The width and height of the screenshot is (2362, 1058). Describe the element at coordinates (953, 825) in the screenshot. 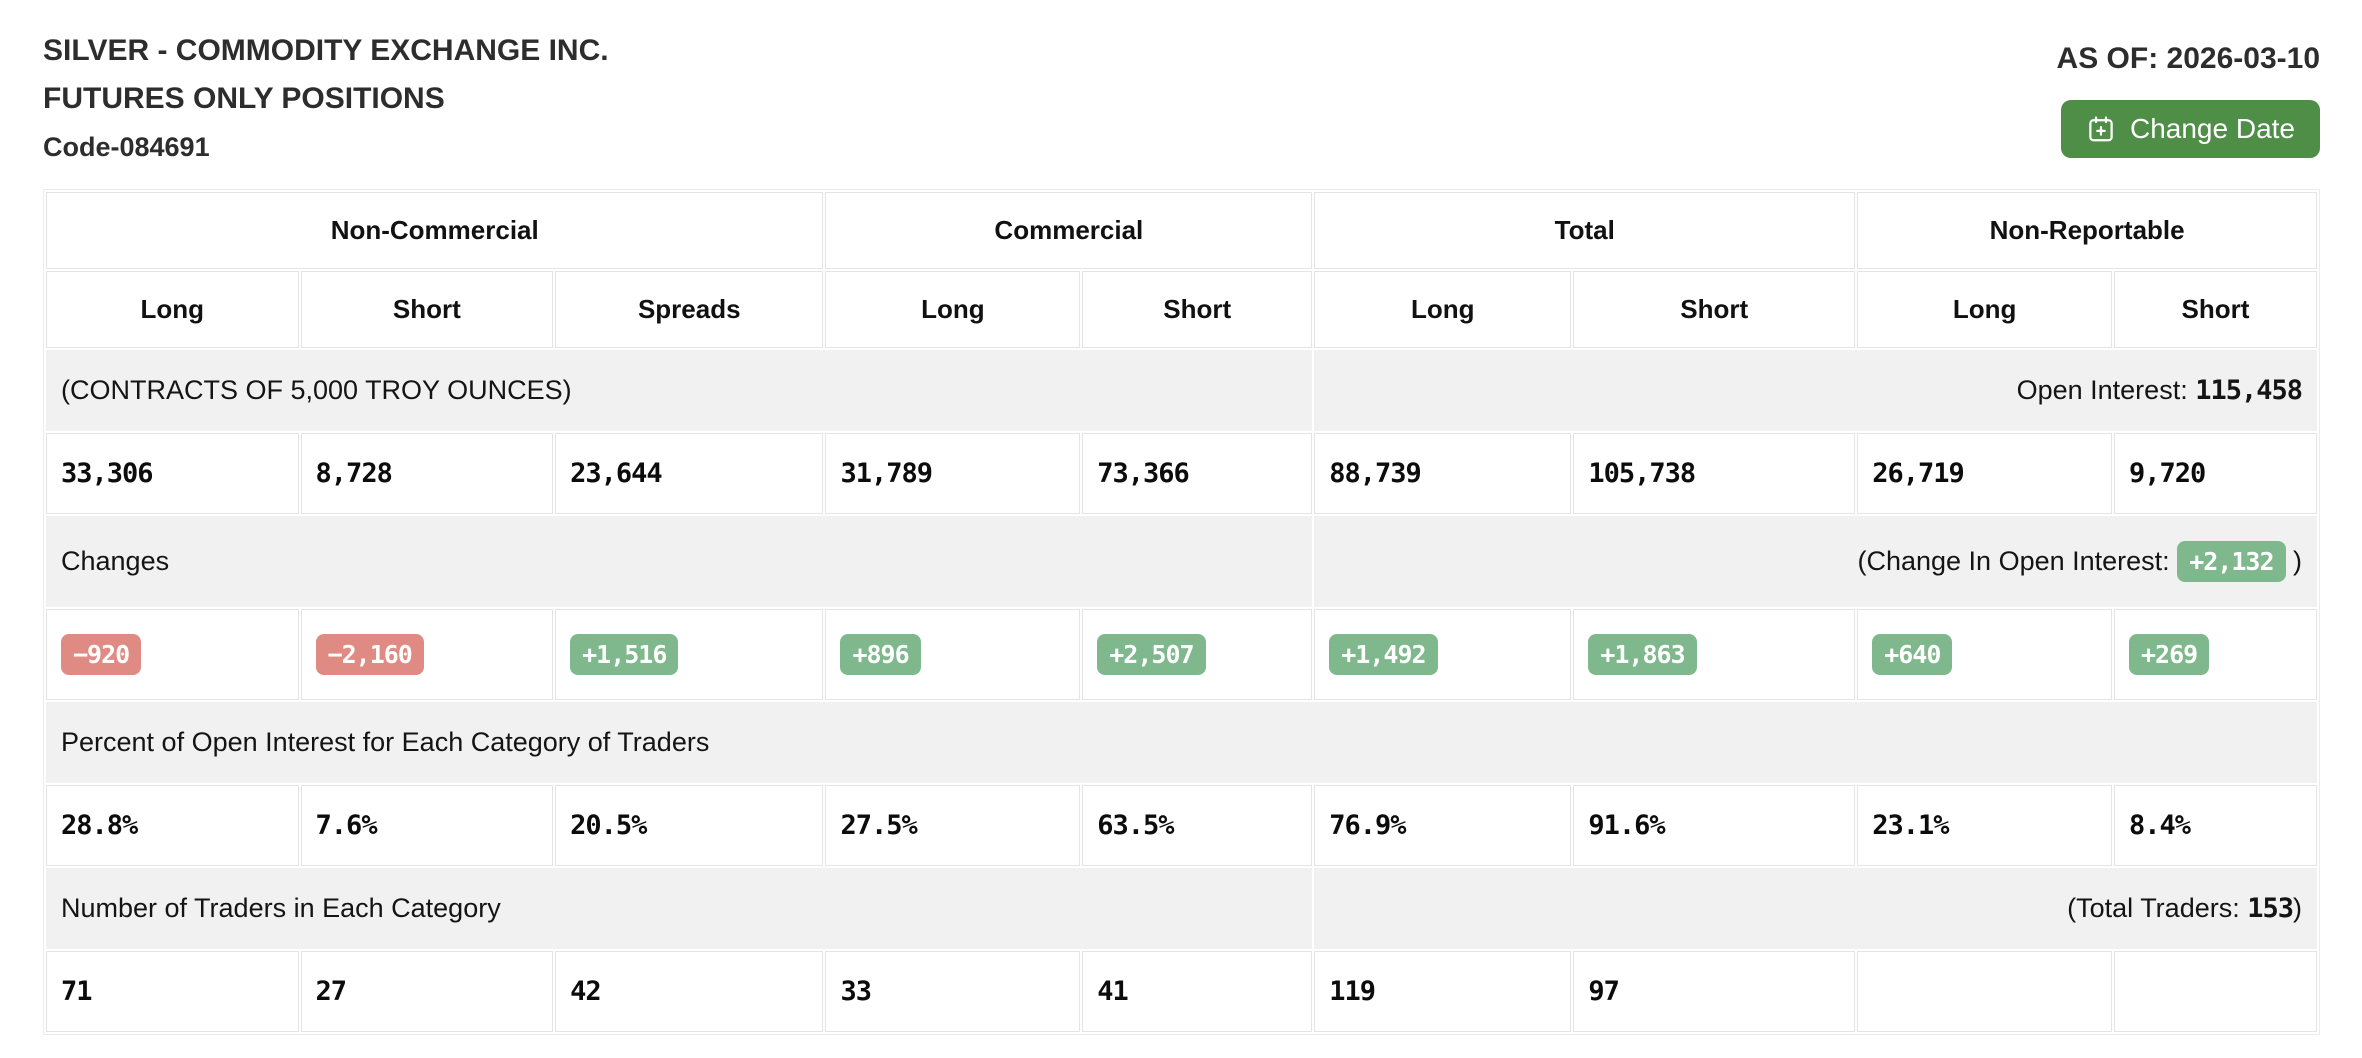

I see `percent-cell: 27.5%` at that location.